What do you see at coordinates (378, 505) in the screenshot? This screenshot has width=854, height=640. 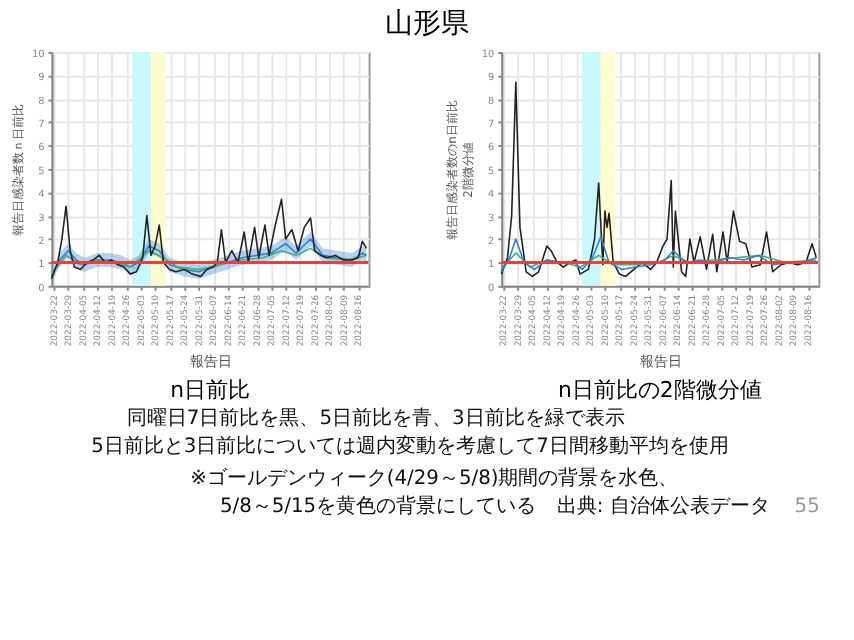 I see `text: 5/8～5/15を黄色の背景にしている` at bounding box center [378, 505].